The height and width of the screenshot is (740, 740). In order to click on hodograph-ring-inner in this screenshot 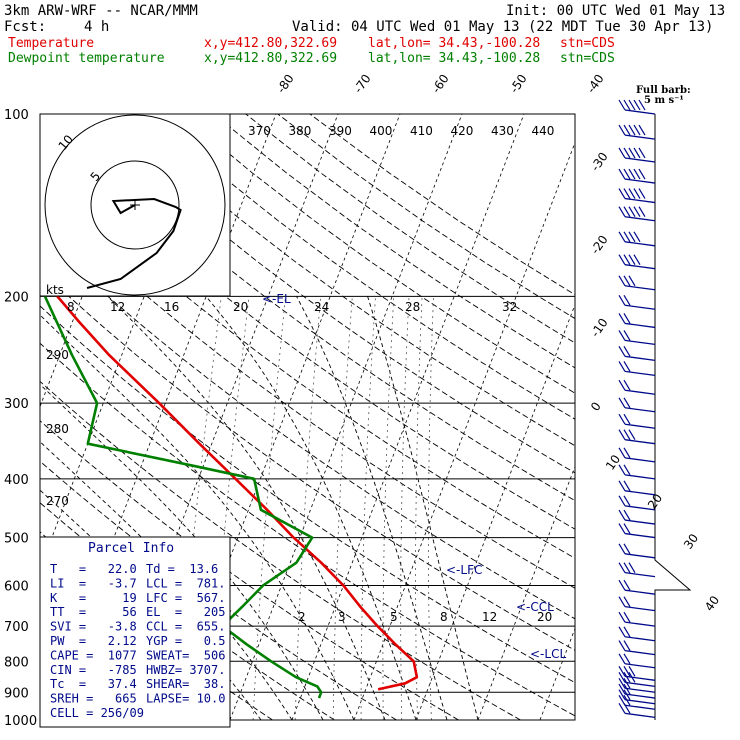, I will do `click(135, 205)`.